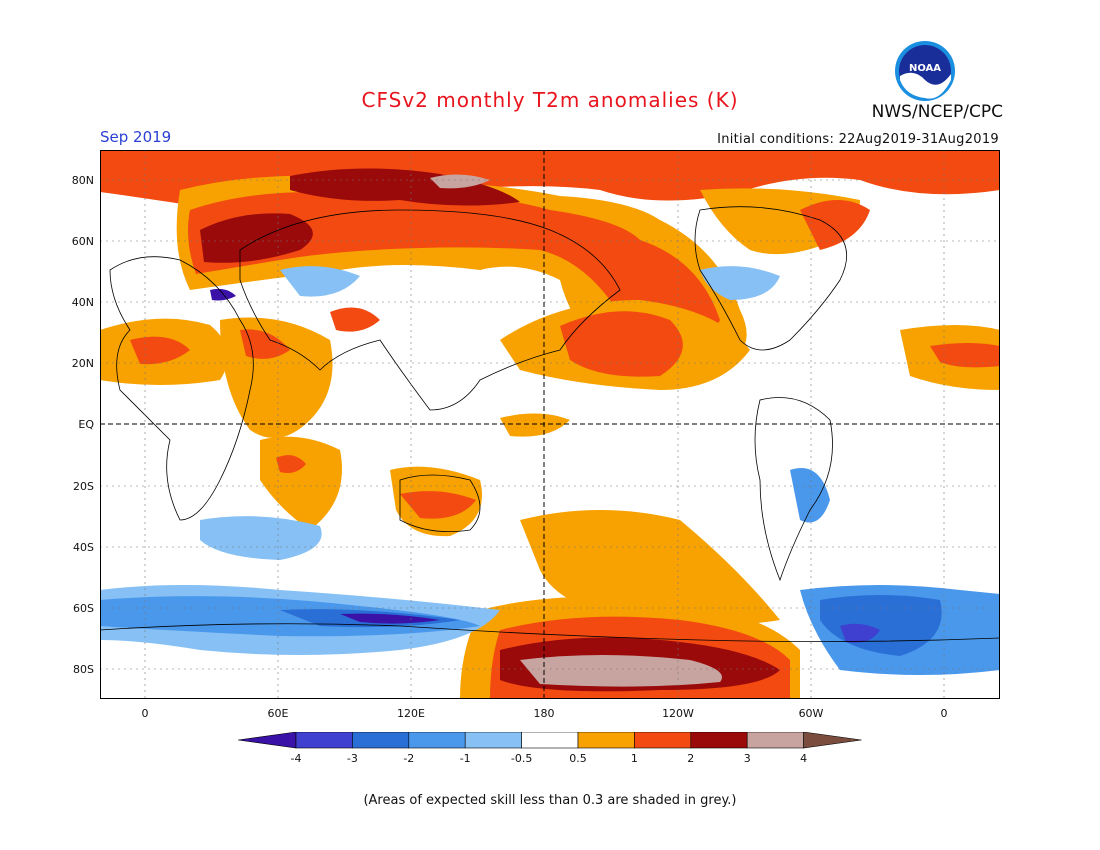 The width and height of the screenshot is (1100, 850). Describe the element at coordinates (352, 758) in the screenshot. I see `colorbar-tick-label: -3` at that location.